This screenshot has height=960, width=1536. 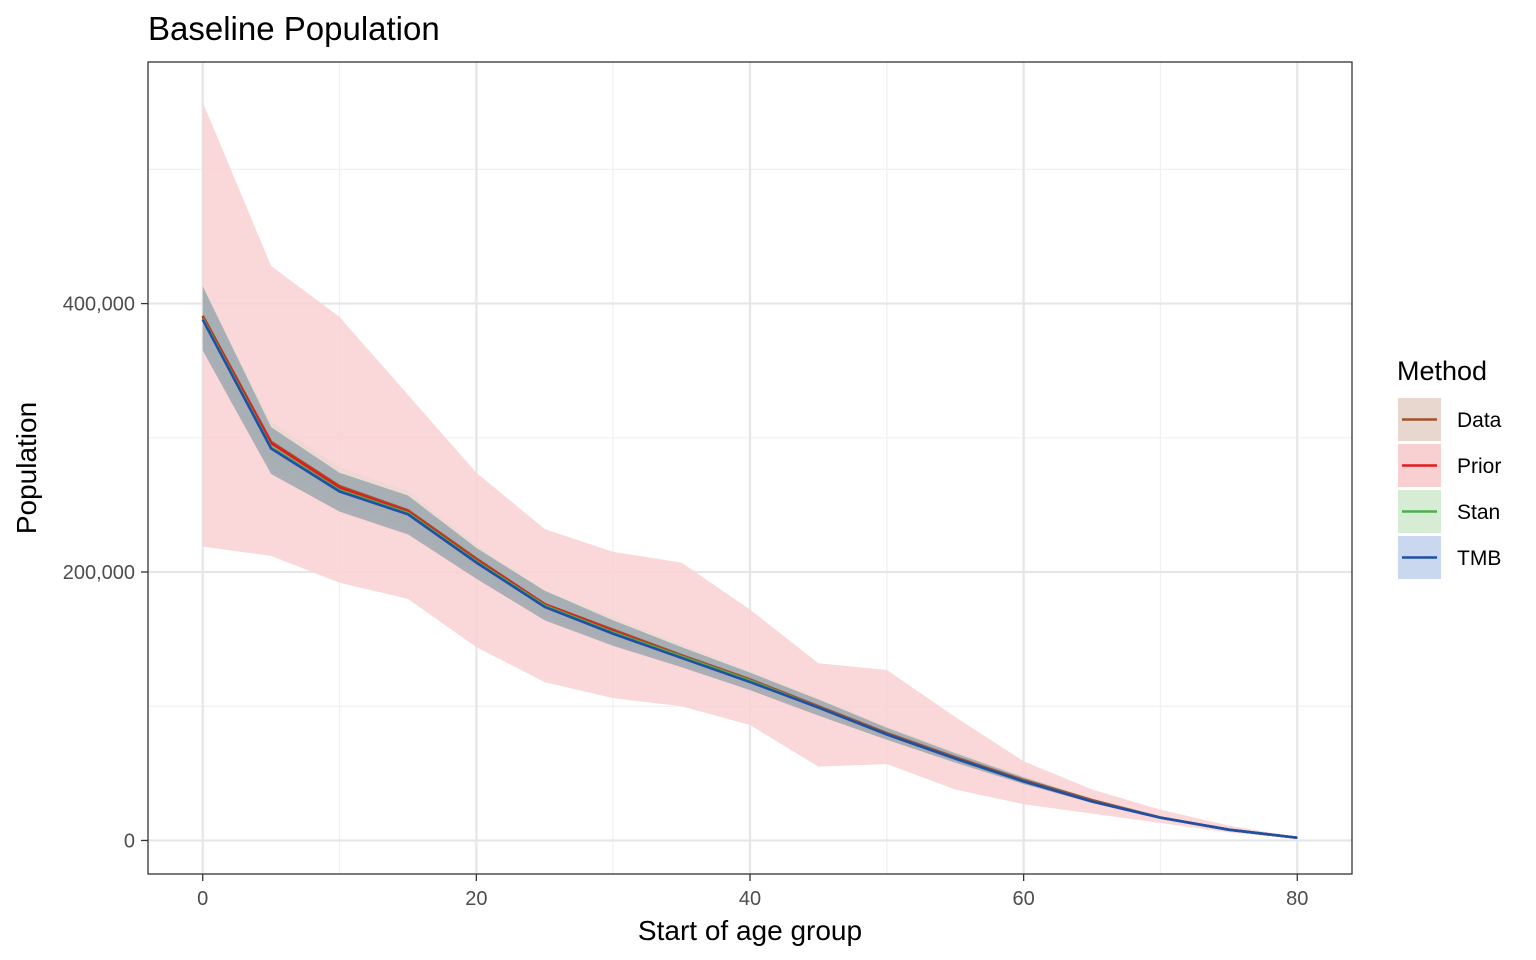 I want to click on y-tick-label: 400,000, so click(x=99, y=305).